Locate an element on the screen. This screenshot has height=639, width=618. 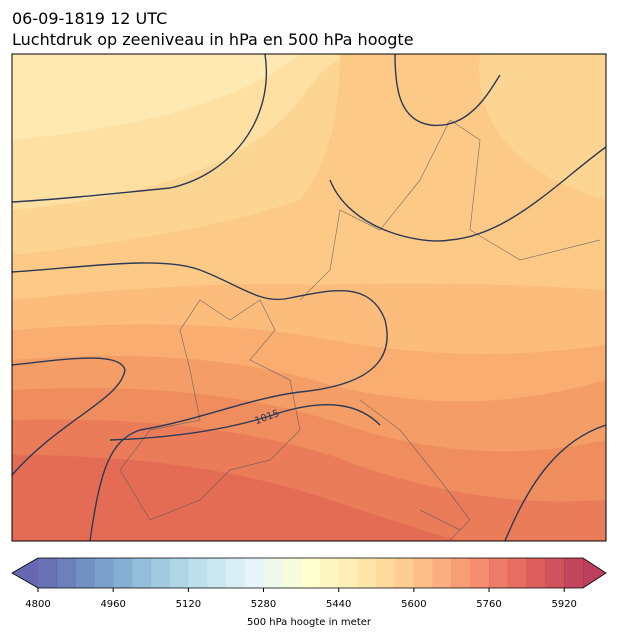
colorbar-tick-label: 5120 is located at coordinates (188, 604).